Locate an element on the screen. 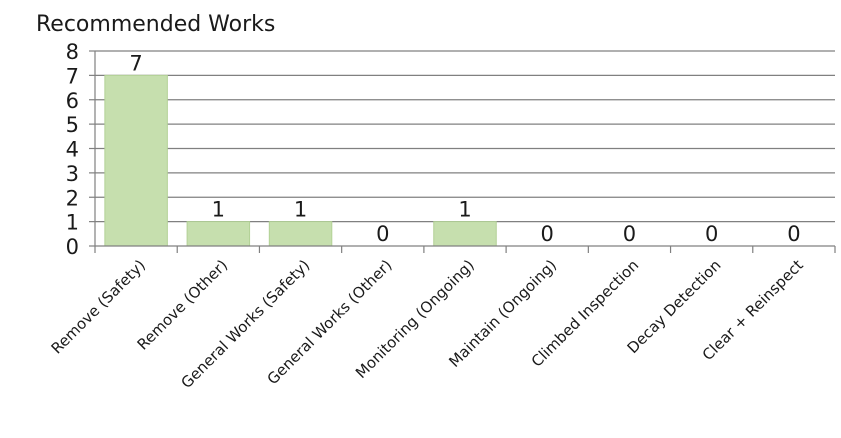  y-tick-label: 2 is located at coordinates (72, 198).